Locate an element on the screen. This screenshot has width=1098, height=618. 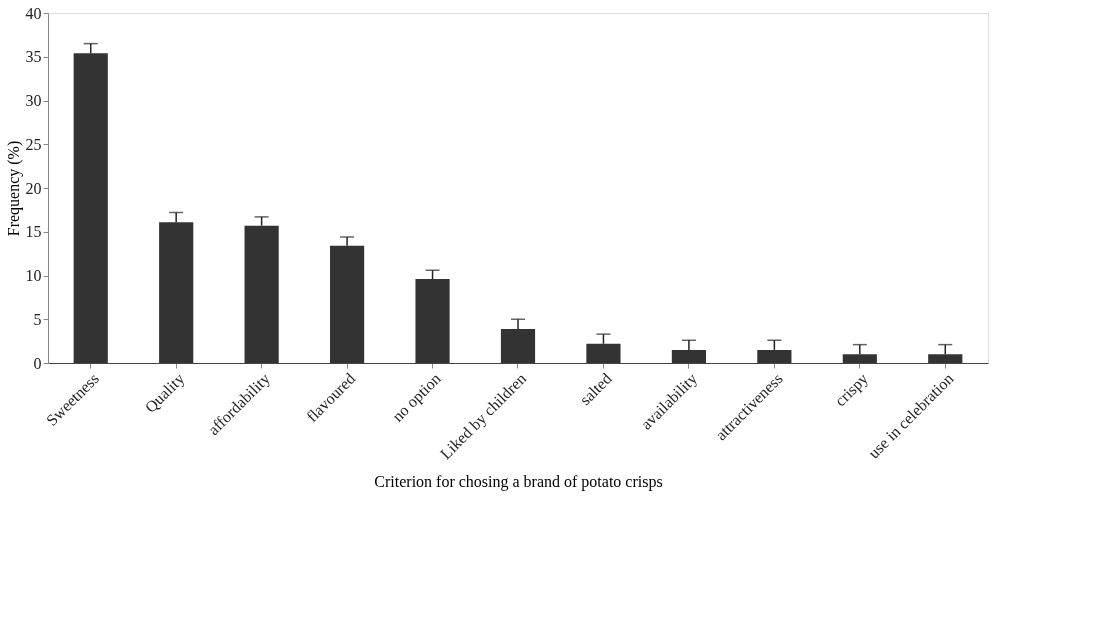
y-axis-title: Frequency (%) is located at coordinates (13, 188).